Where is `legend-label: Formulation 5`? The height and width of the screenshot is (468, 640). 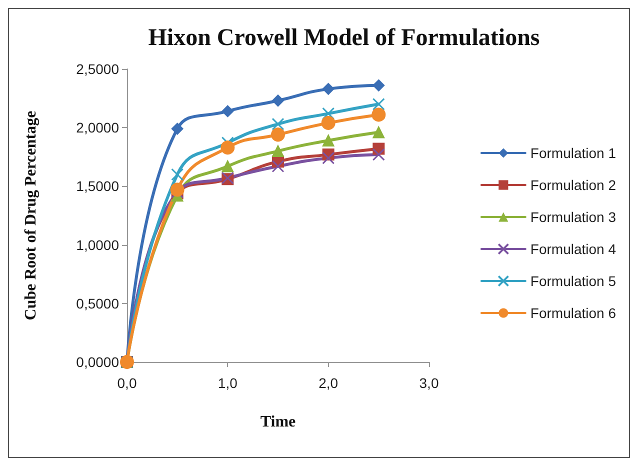 legend-label: Formulation 5 is located at coordinates (573, 281).